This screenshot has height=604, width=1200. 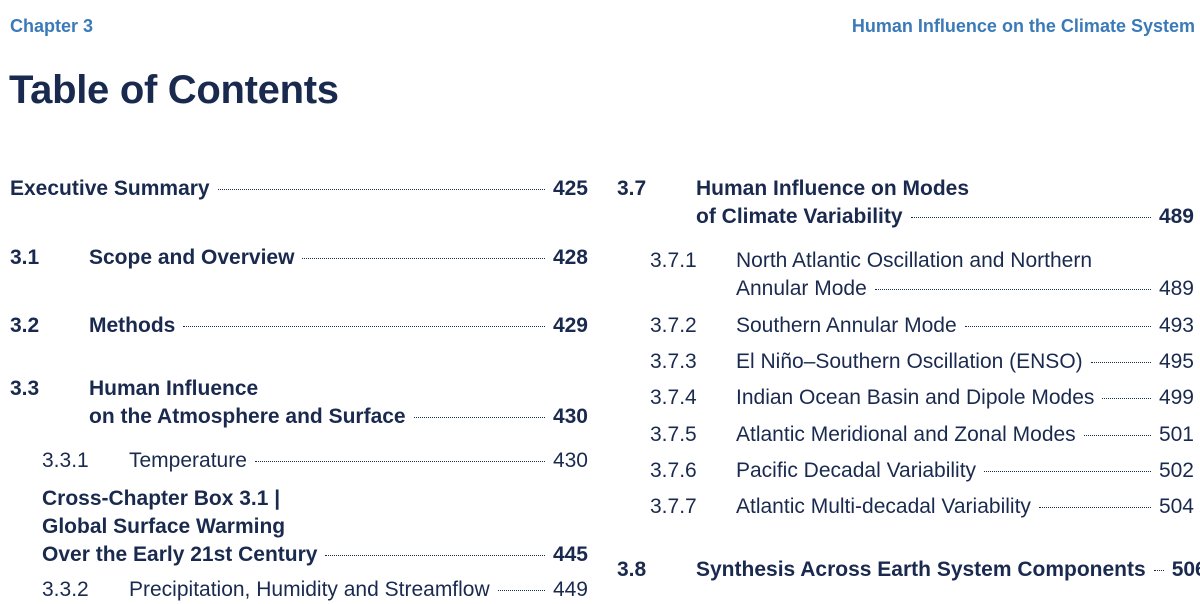 I want to click on entry-title-line: on the Atmosphere and Surface, so click(x=247, y=416).